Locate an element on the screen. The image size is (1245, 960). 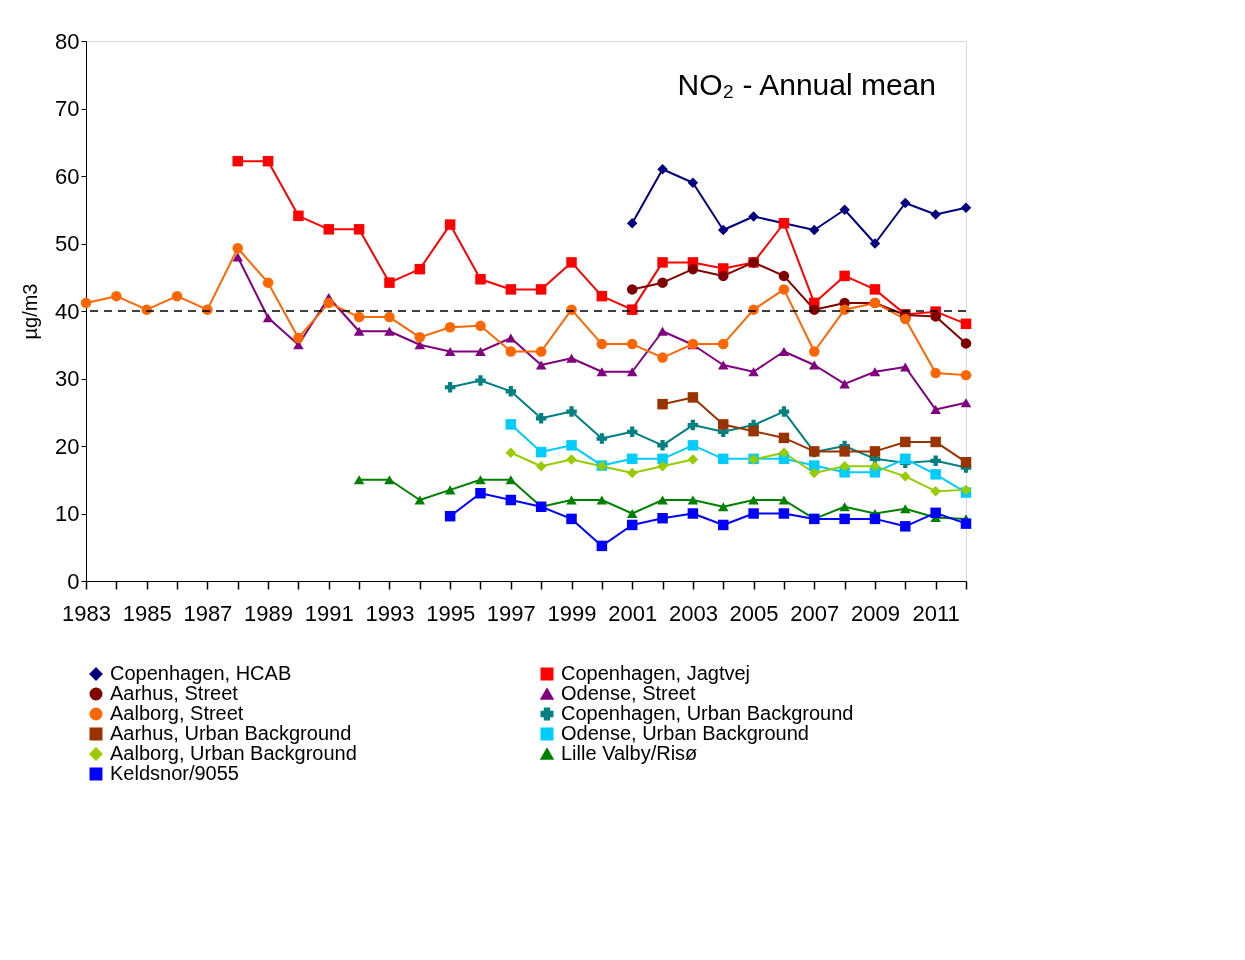
x-tick-label: 1985 is located at coordinates (147, 613).